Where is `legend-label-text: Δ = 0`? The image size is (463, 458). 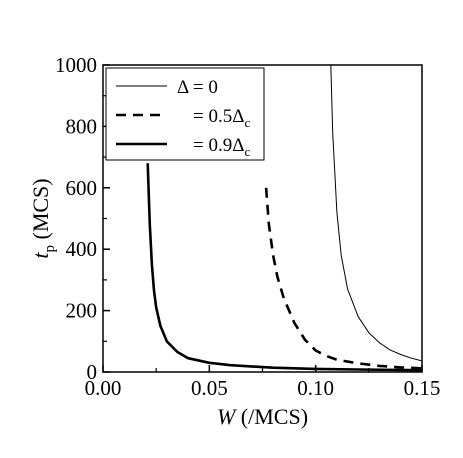
legend-label-text: Δ = 0 is located at coordinates (197, 87).